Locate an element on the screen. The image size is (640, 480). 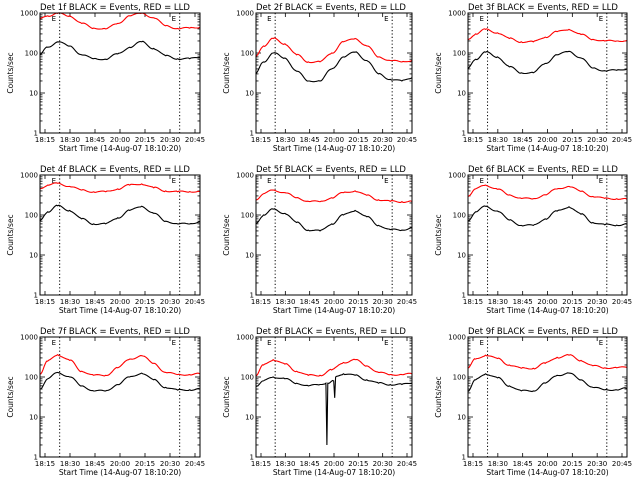
panel-title: Det 9f BLACK = Events, RED = LLD is located at coordinates (543, 332).